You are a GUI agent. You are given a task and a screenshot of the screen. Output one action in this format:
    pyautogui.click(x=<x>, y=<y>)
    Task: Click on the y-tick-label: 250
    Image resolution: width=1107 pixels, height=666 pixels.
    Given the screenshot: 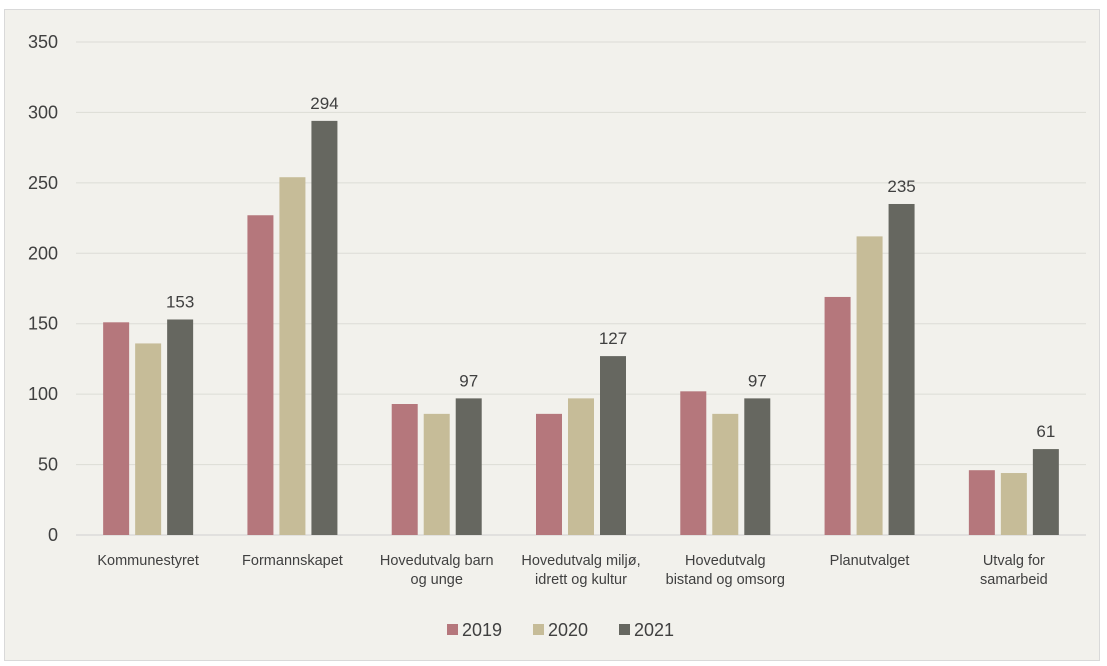 What is the action you would take?
    pyautogui.click(x=43, y=183)
    